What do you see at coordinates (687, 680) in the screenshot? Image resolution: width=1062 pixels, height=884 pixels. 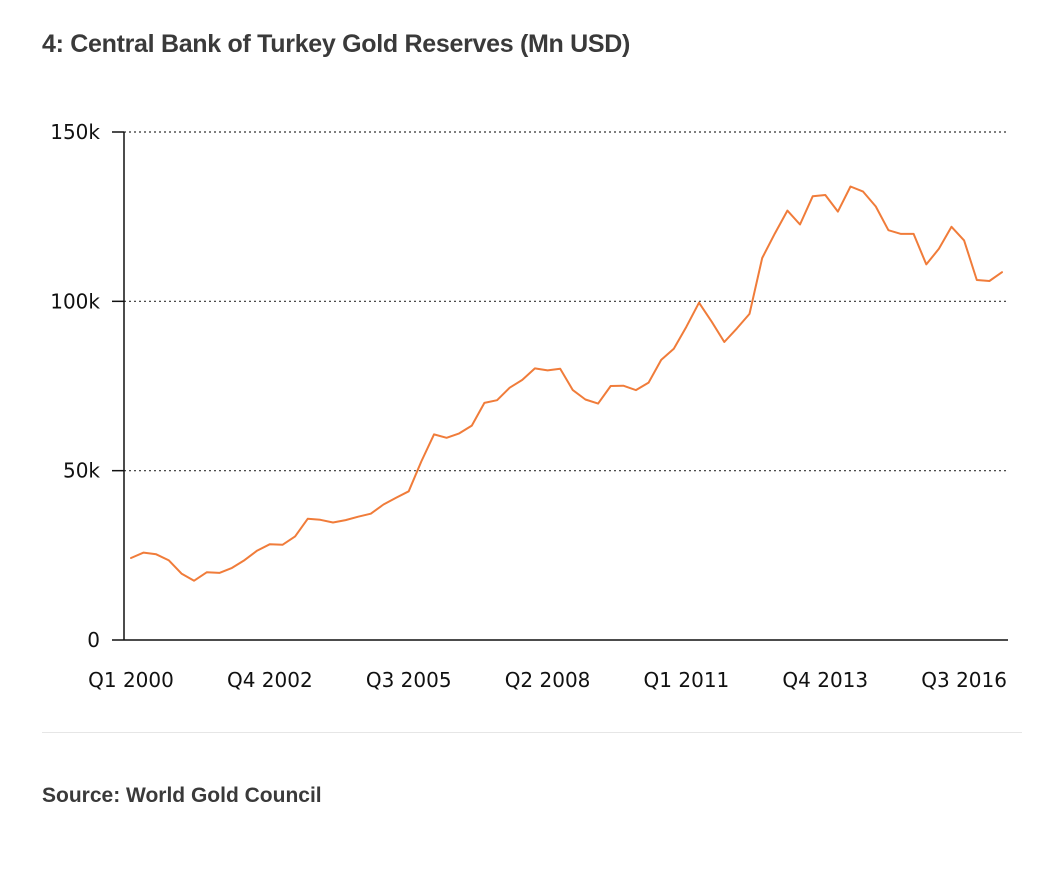 I see `x-tick-label: Q1 2011` at bounding box center [687, 680].